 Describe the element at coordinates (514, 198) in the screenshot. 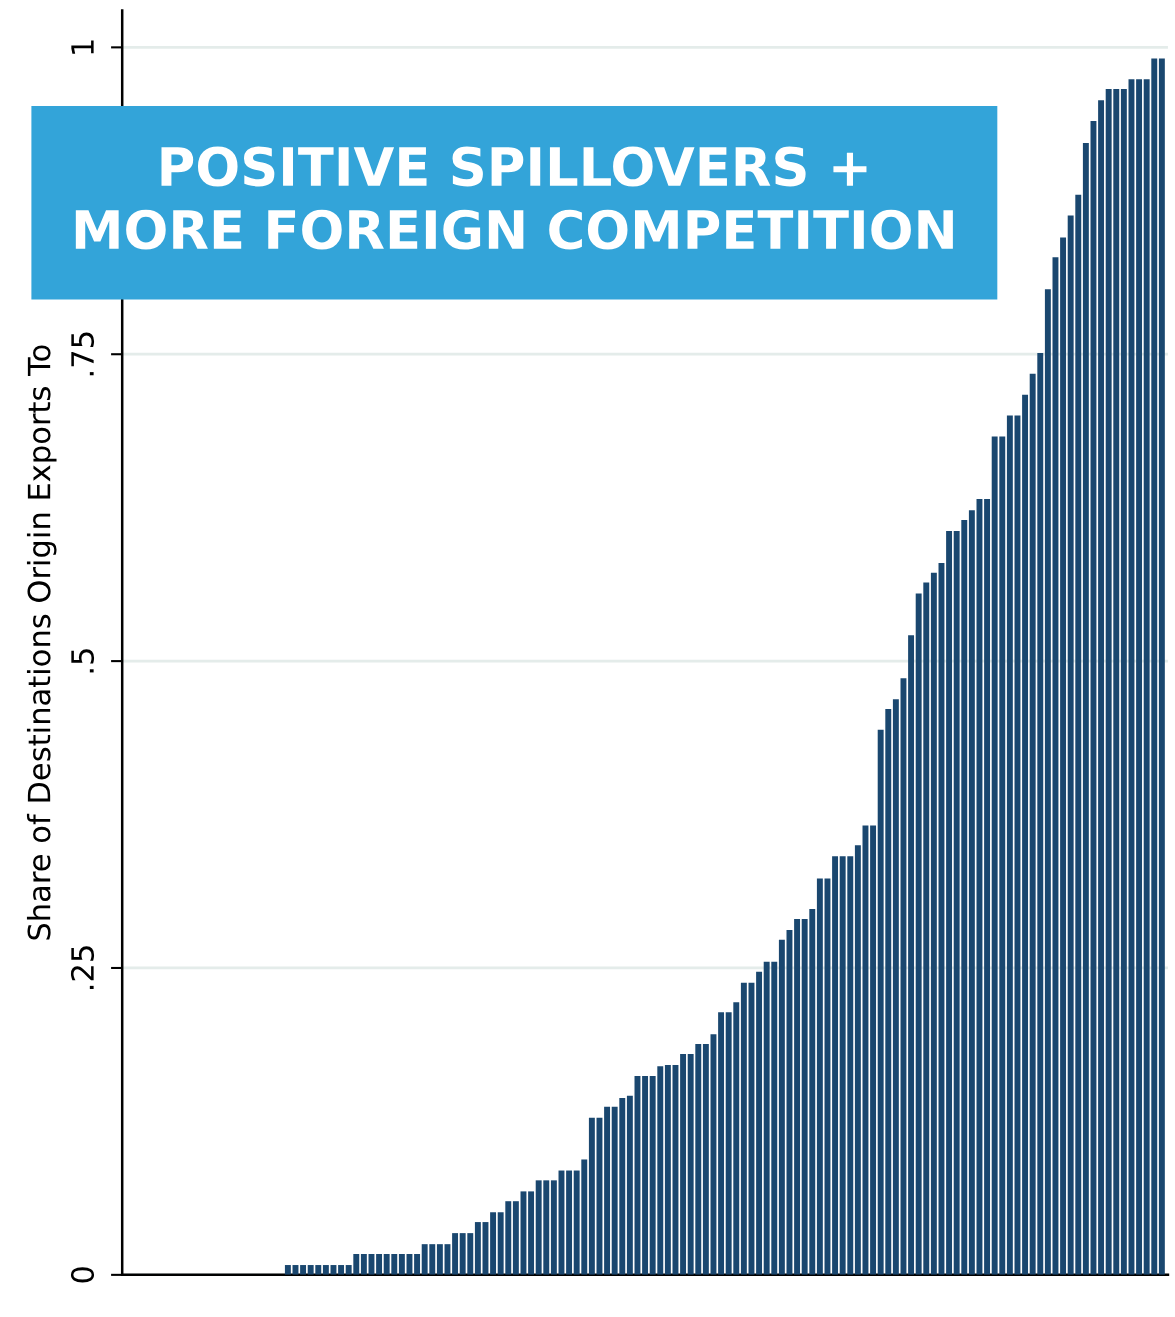

I see `text: POSITIVE SPILLOVERS + MORE FOREIGN COMPETITION` at that location.